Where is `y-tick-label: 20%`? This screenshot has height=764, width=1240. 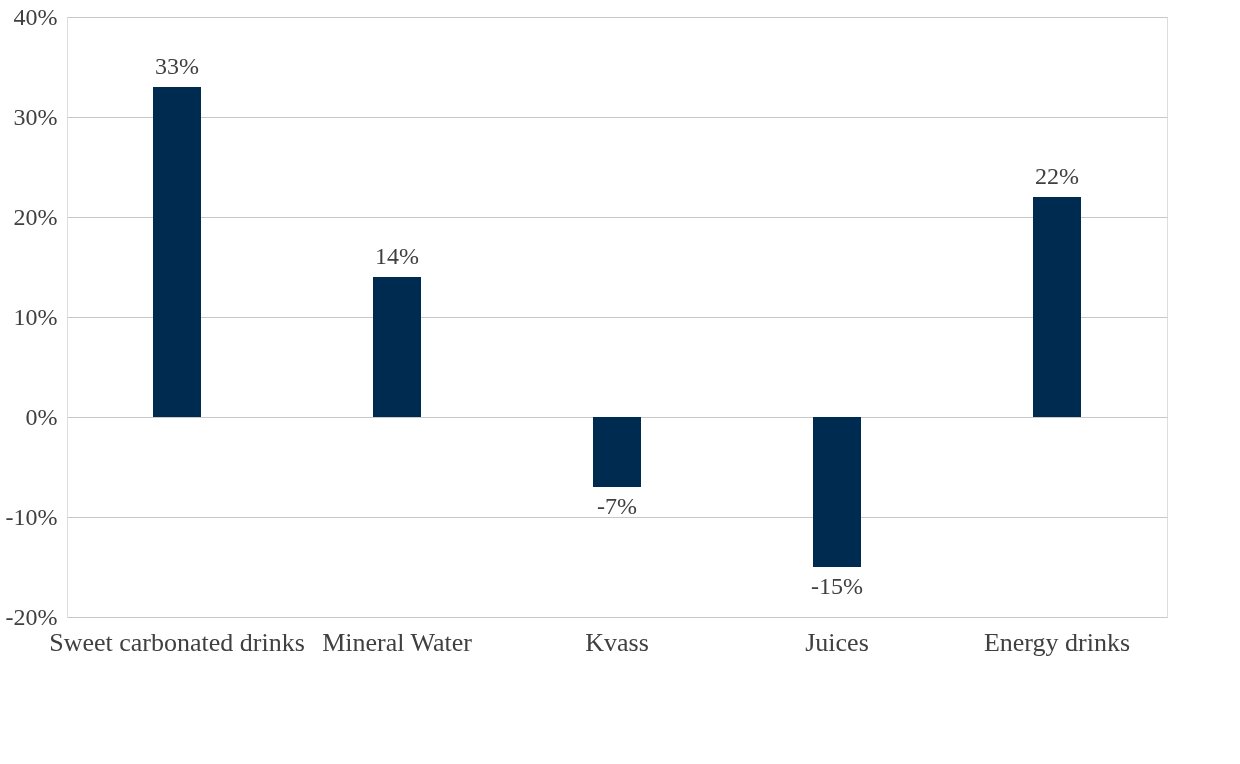
y-tick-label: 20% is located at coordinates (35, 216).